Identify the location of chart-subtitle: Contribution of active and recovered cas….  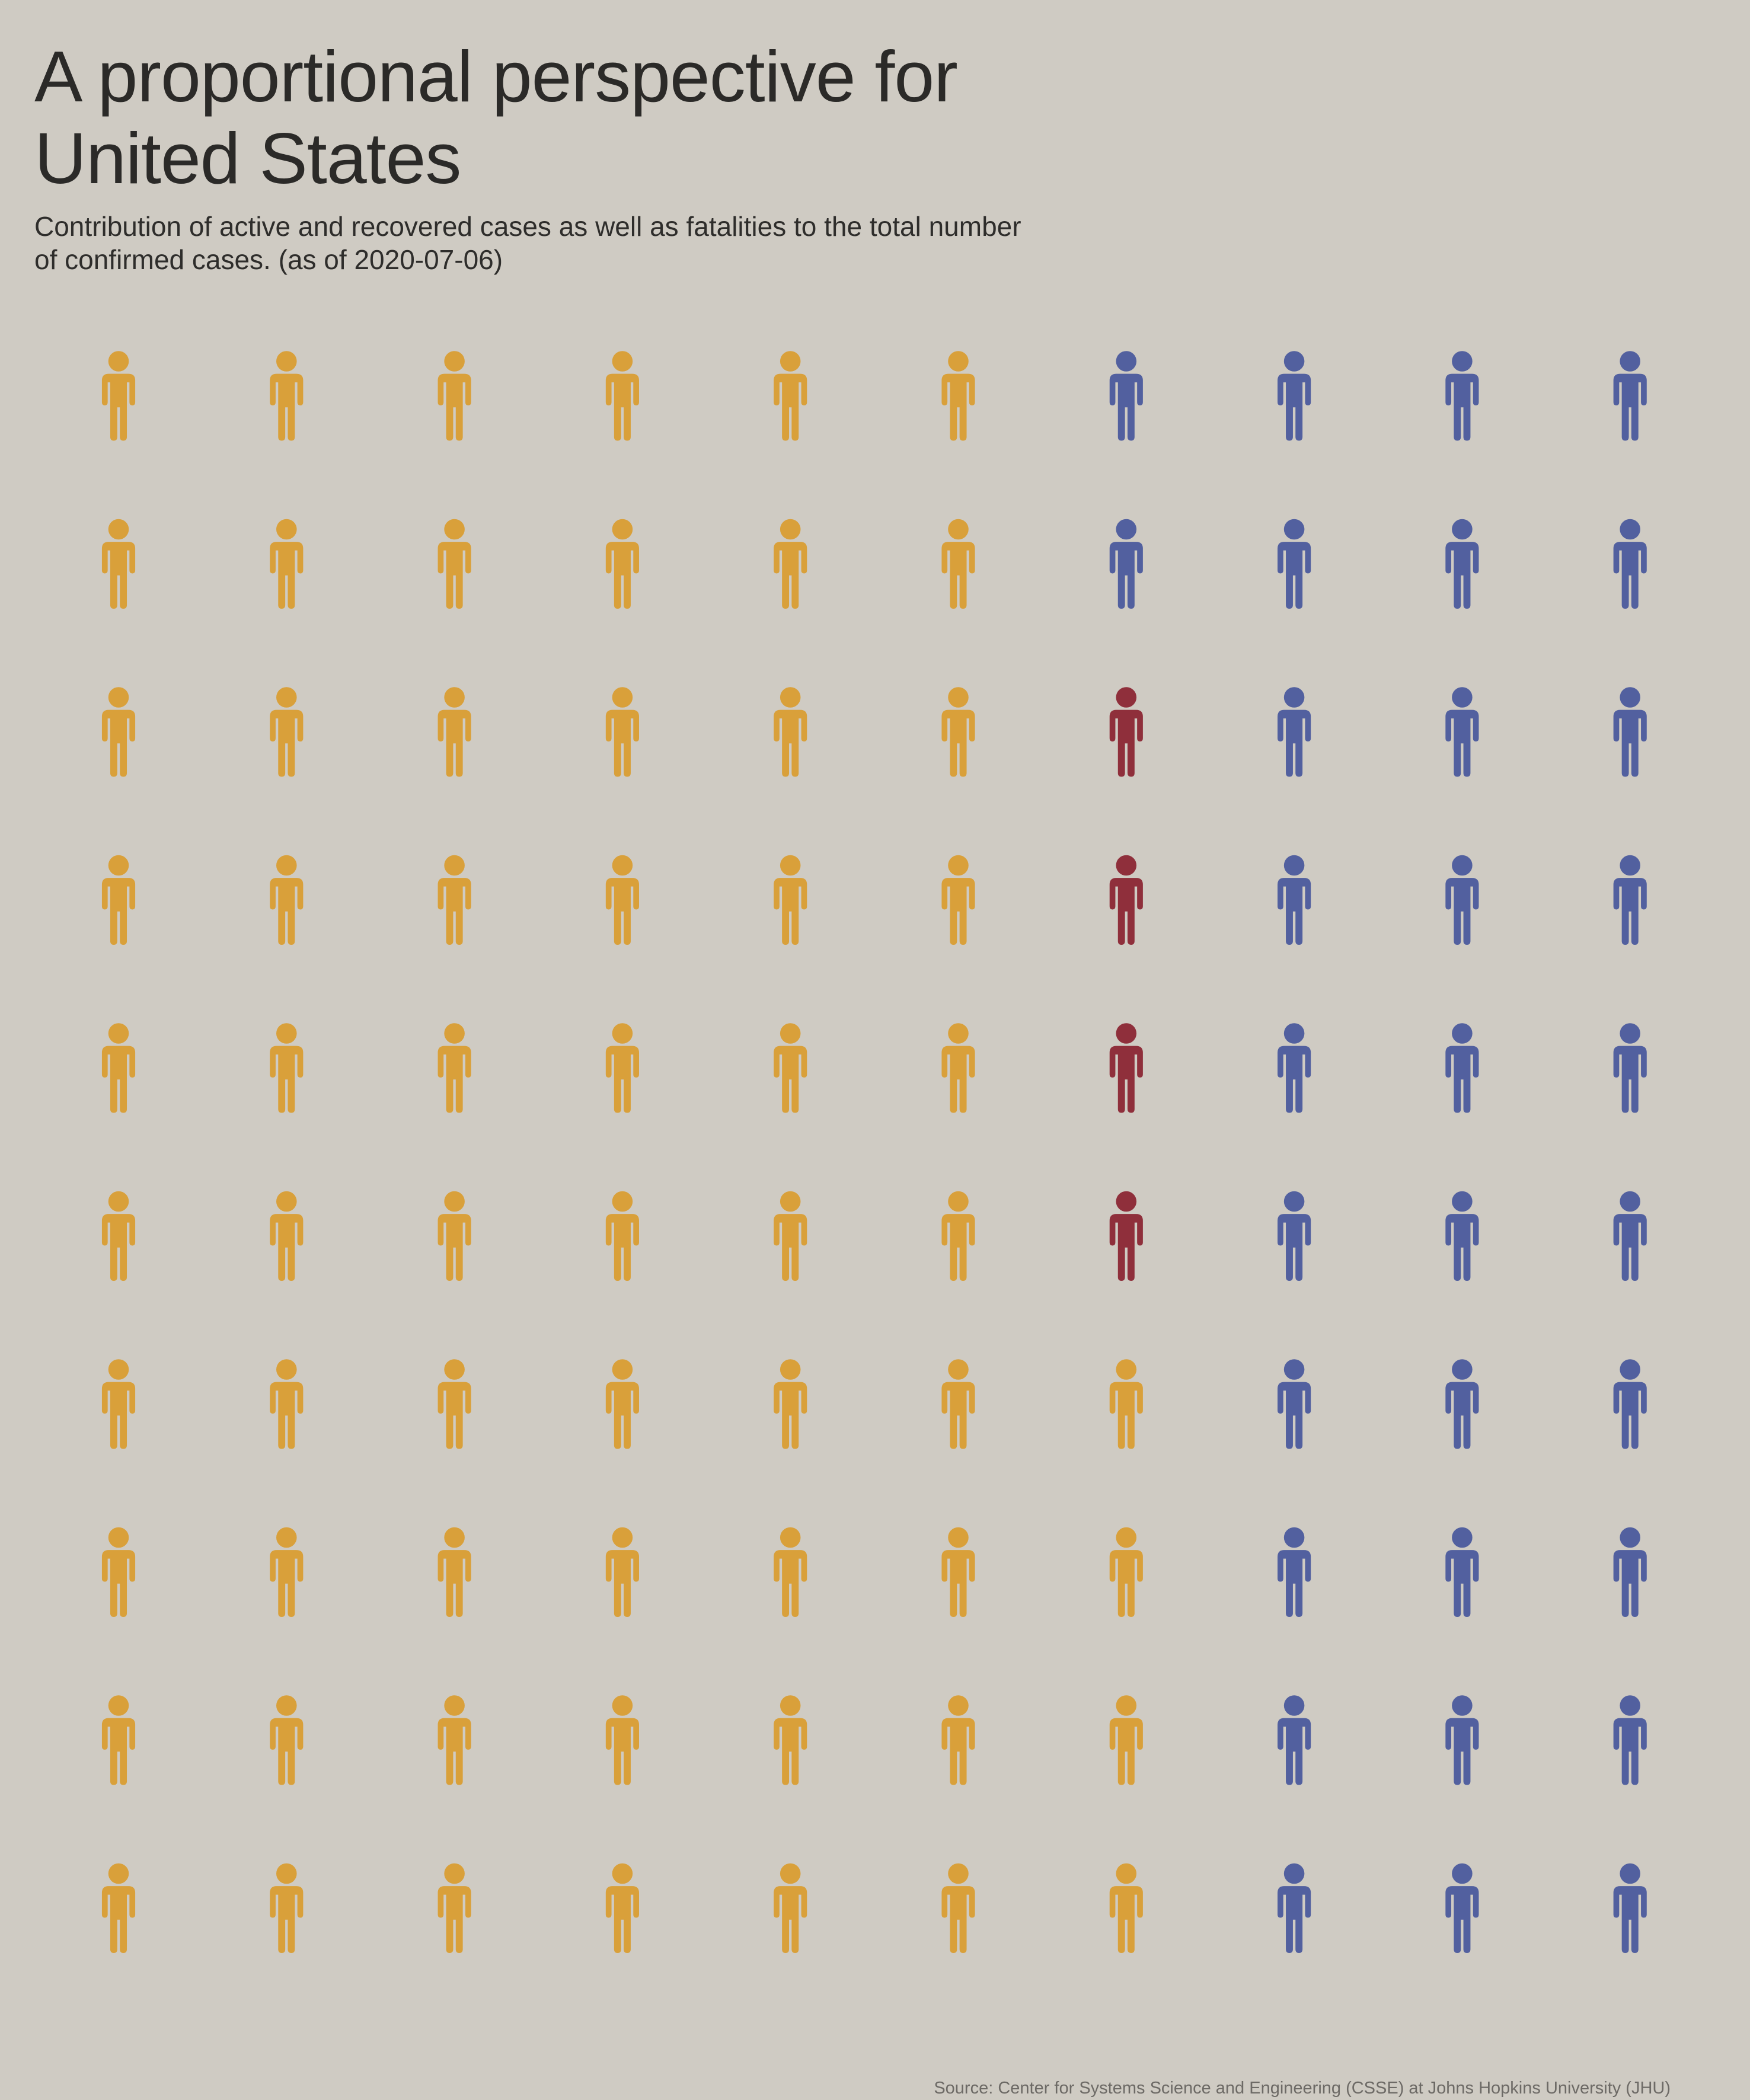
(527, 243).